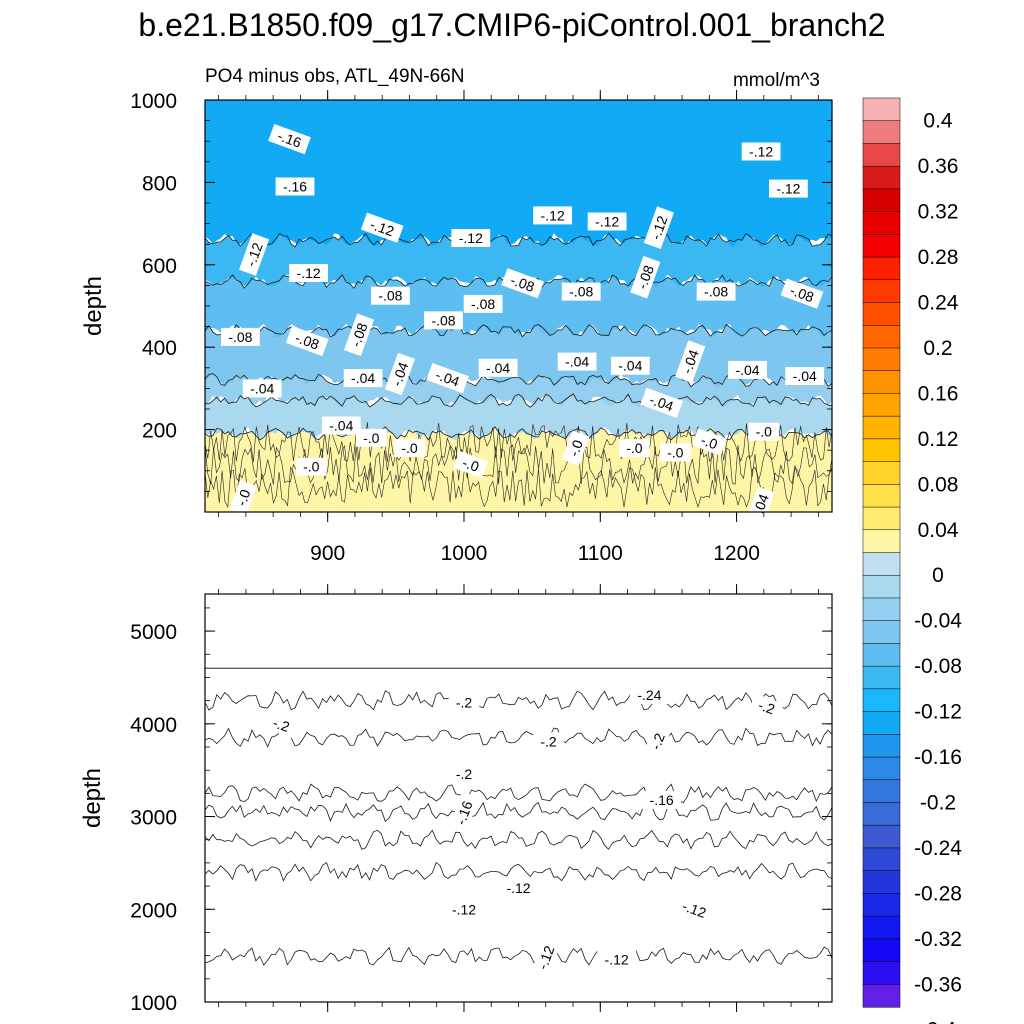 This screenshot has height=1024, width=1024. What do you see at coordinates (938, 393) in the screenshot?
I see `colorbar-label: 0.16` at bounding box center [938, 393].